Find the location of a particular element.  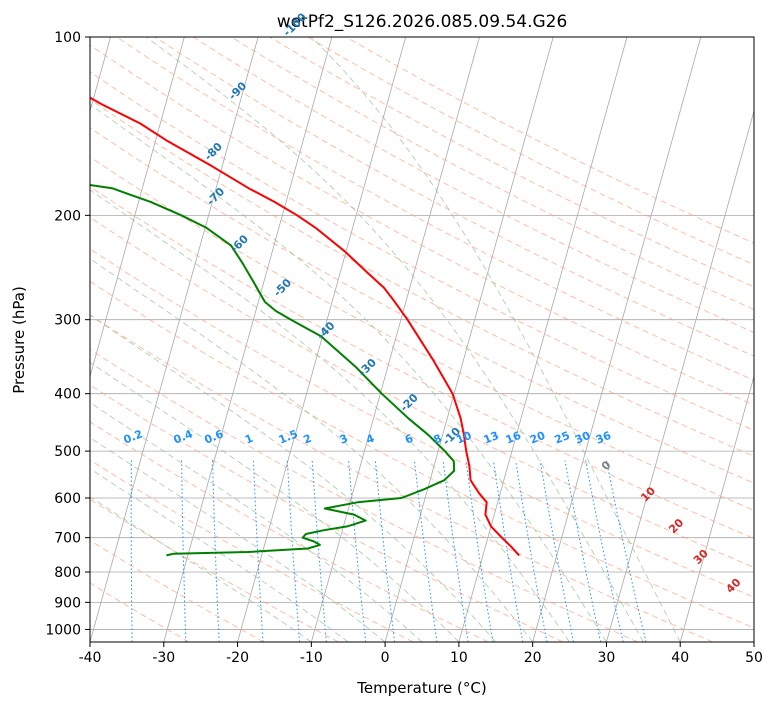

y-tick-label: 200 is located at coordinates (67, 216).